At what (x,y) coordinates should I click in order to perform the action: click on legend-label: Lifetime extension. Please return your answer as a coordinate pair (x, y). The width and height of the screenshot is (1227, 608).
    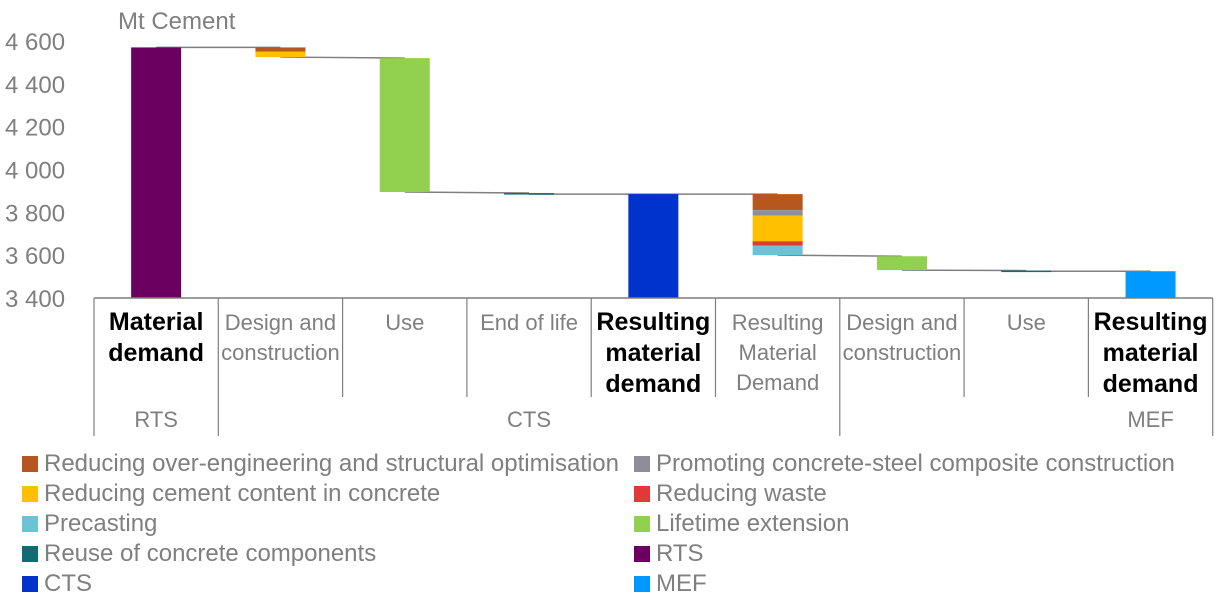
    Looking at the image, I should click on (753, 523).